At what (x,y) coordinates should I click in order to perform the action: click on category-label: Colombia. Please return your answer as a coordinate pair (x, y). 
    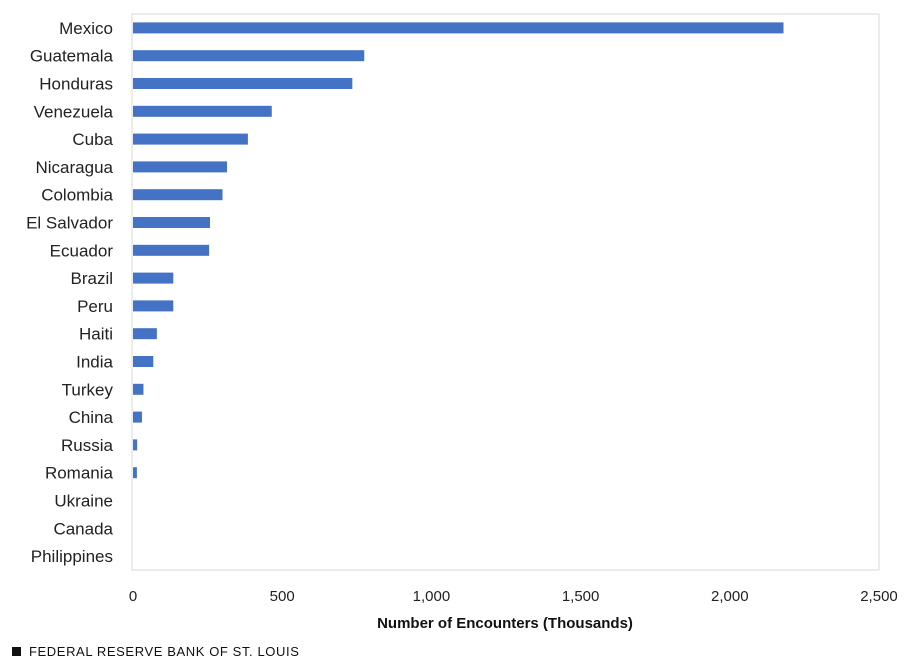
    Looking at the image, I should click on (77, 195).